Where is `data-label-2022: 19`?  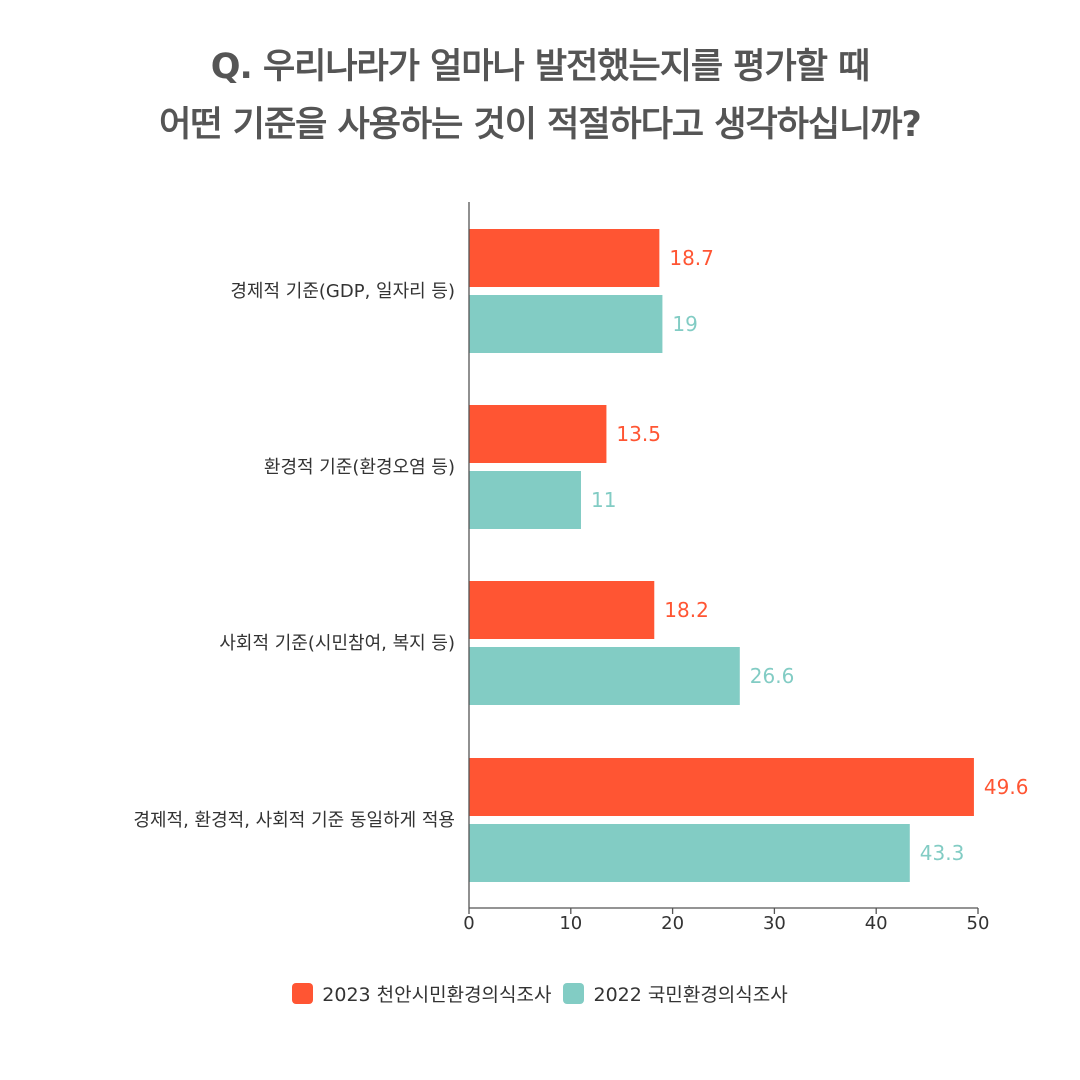 data-label-2022: 19 is located at coordinates (684, 324).